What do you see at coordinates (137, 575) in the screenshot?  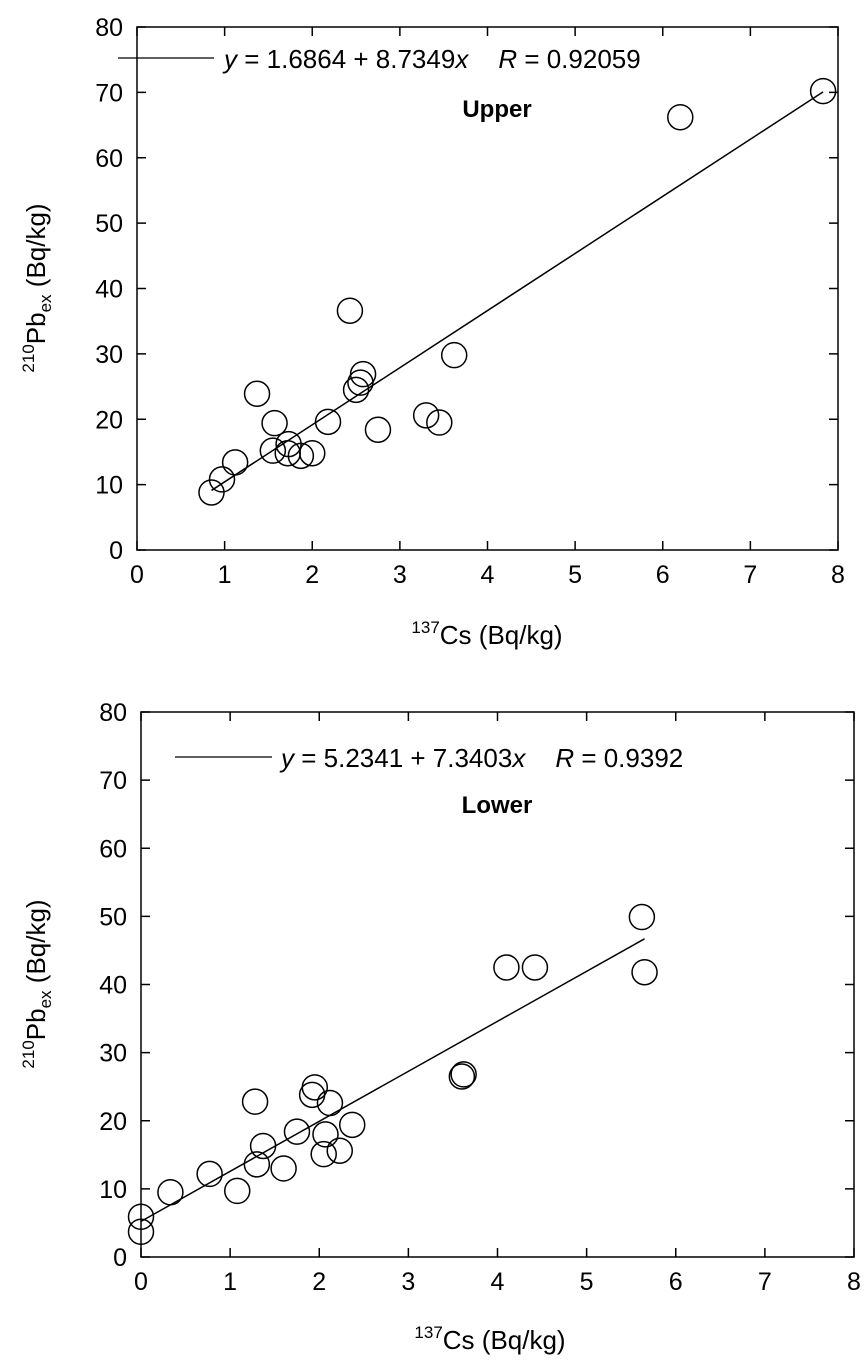 I see `upper-x-tick-label: 0` at bounding box center [137, 575].